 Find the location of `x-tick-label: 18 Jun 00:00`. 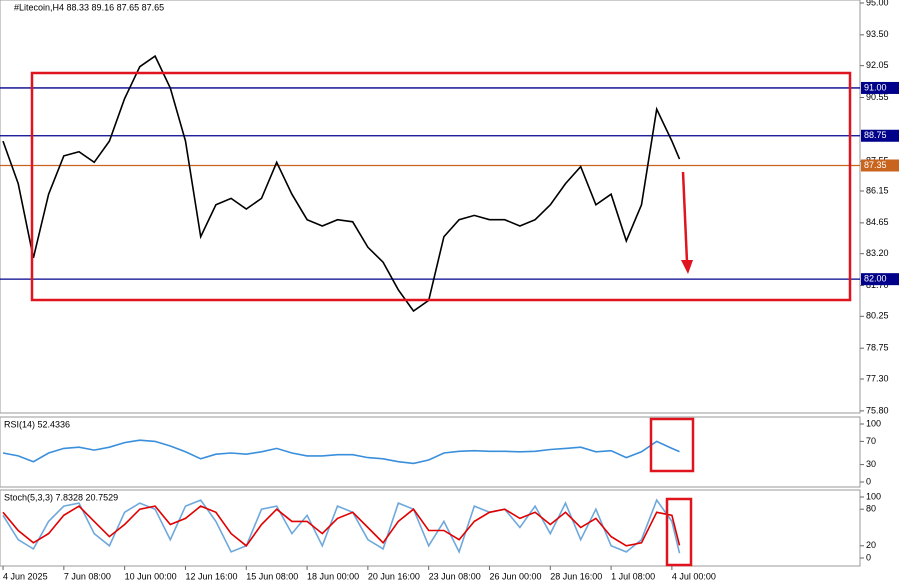

x-tick-label: 18 Jun 00:00 is located at coordinates (333, 576).